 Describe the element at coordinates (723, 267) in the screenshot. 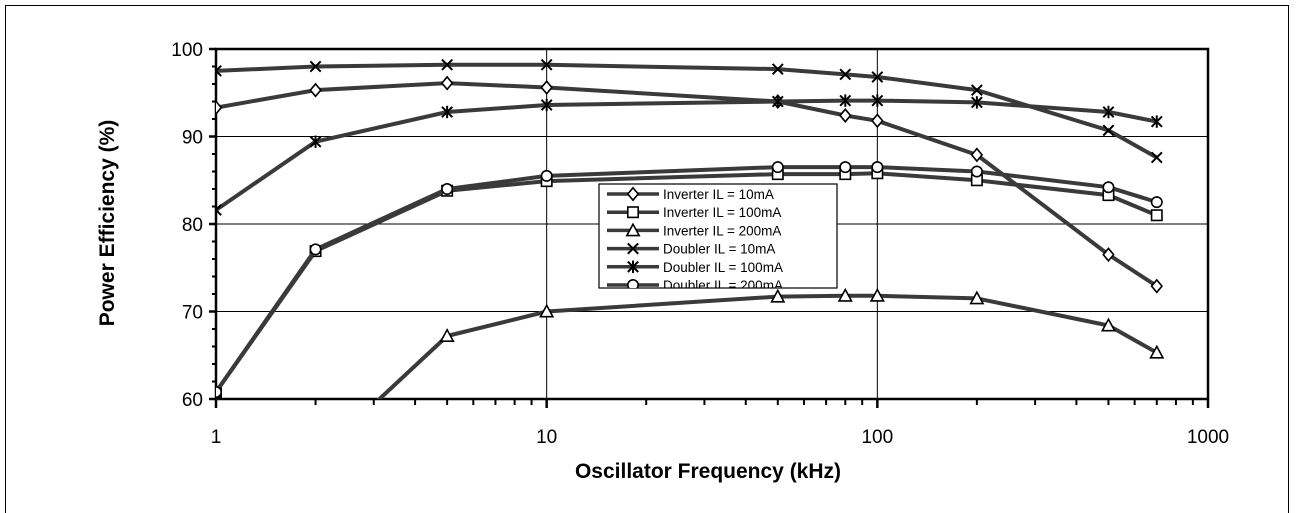

I see `legend-label-4: Doubler IL = 100mA` at that location.